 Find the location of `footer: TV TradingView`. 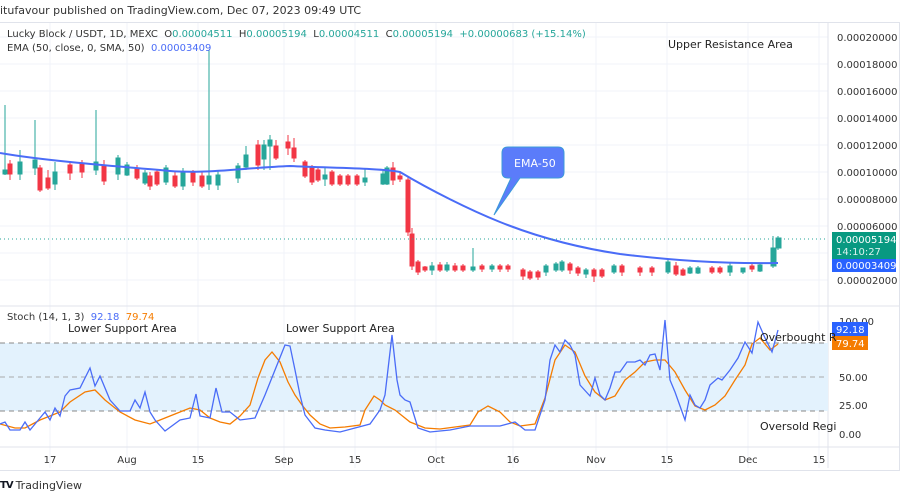

footer: TV TradingView is located at coordinates (41, 485).